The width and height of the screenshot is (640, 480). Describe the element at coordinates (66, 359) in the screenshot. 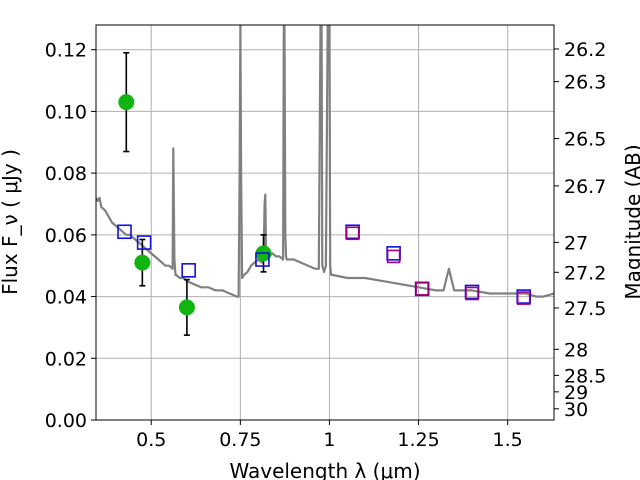

I see `y-tick-label: 0.02` at that location.